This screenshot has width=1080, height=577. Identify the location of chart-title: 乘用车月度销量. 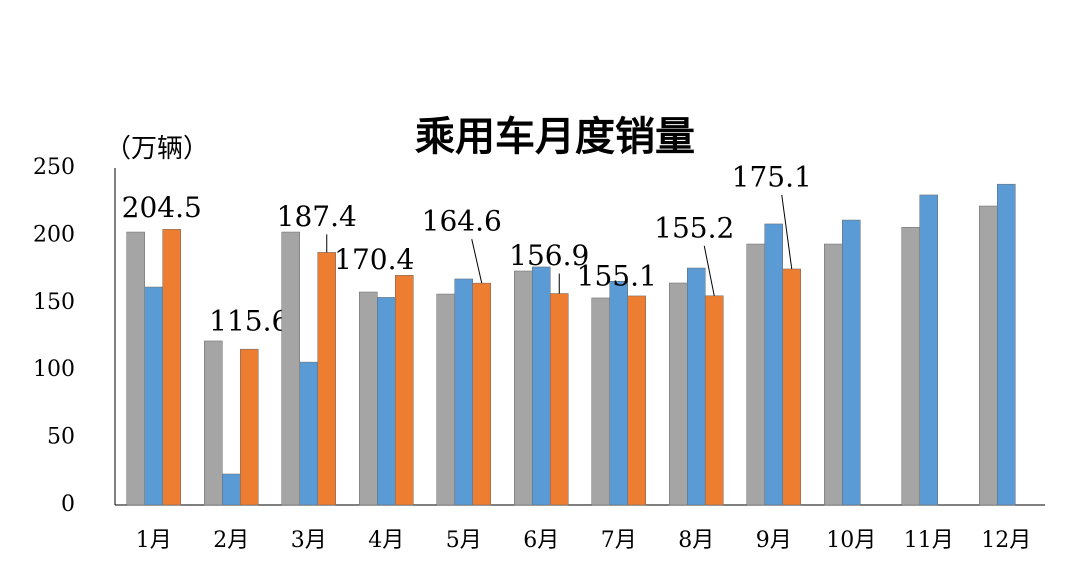
(555, 136).